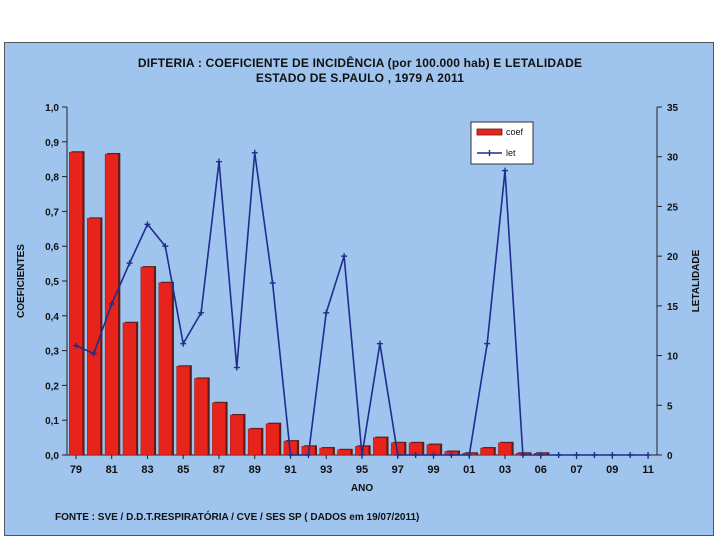  What do you see at coordinates (612, 470) in the screenshot?
I see `x-tick-label: 09` at bounding box center [612, 470].